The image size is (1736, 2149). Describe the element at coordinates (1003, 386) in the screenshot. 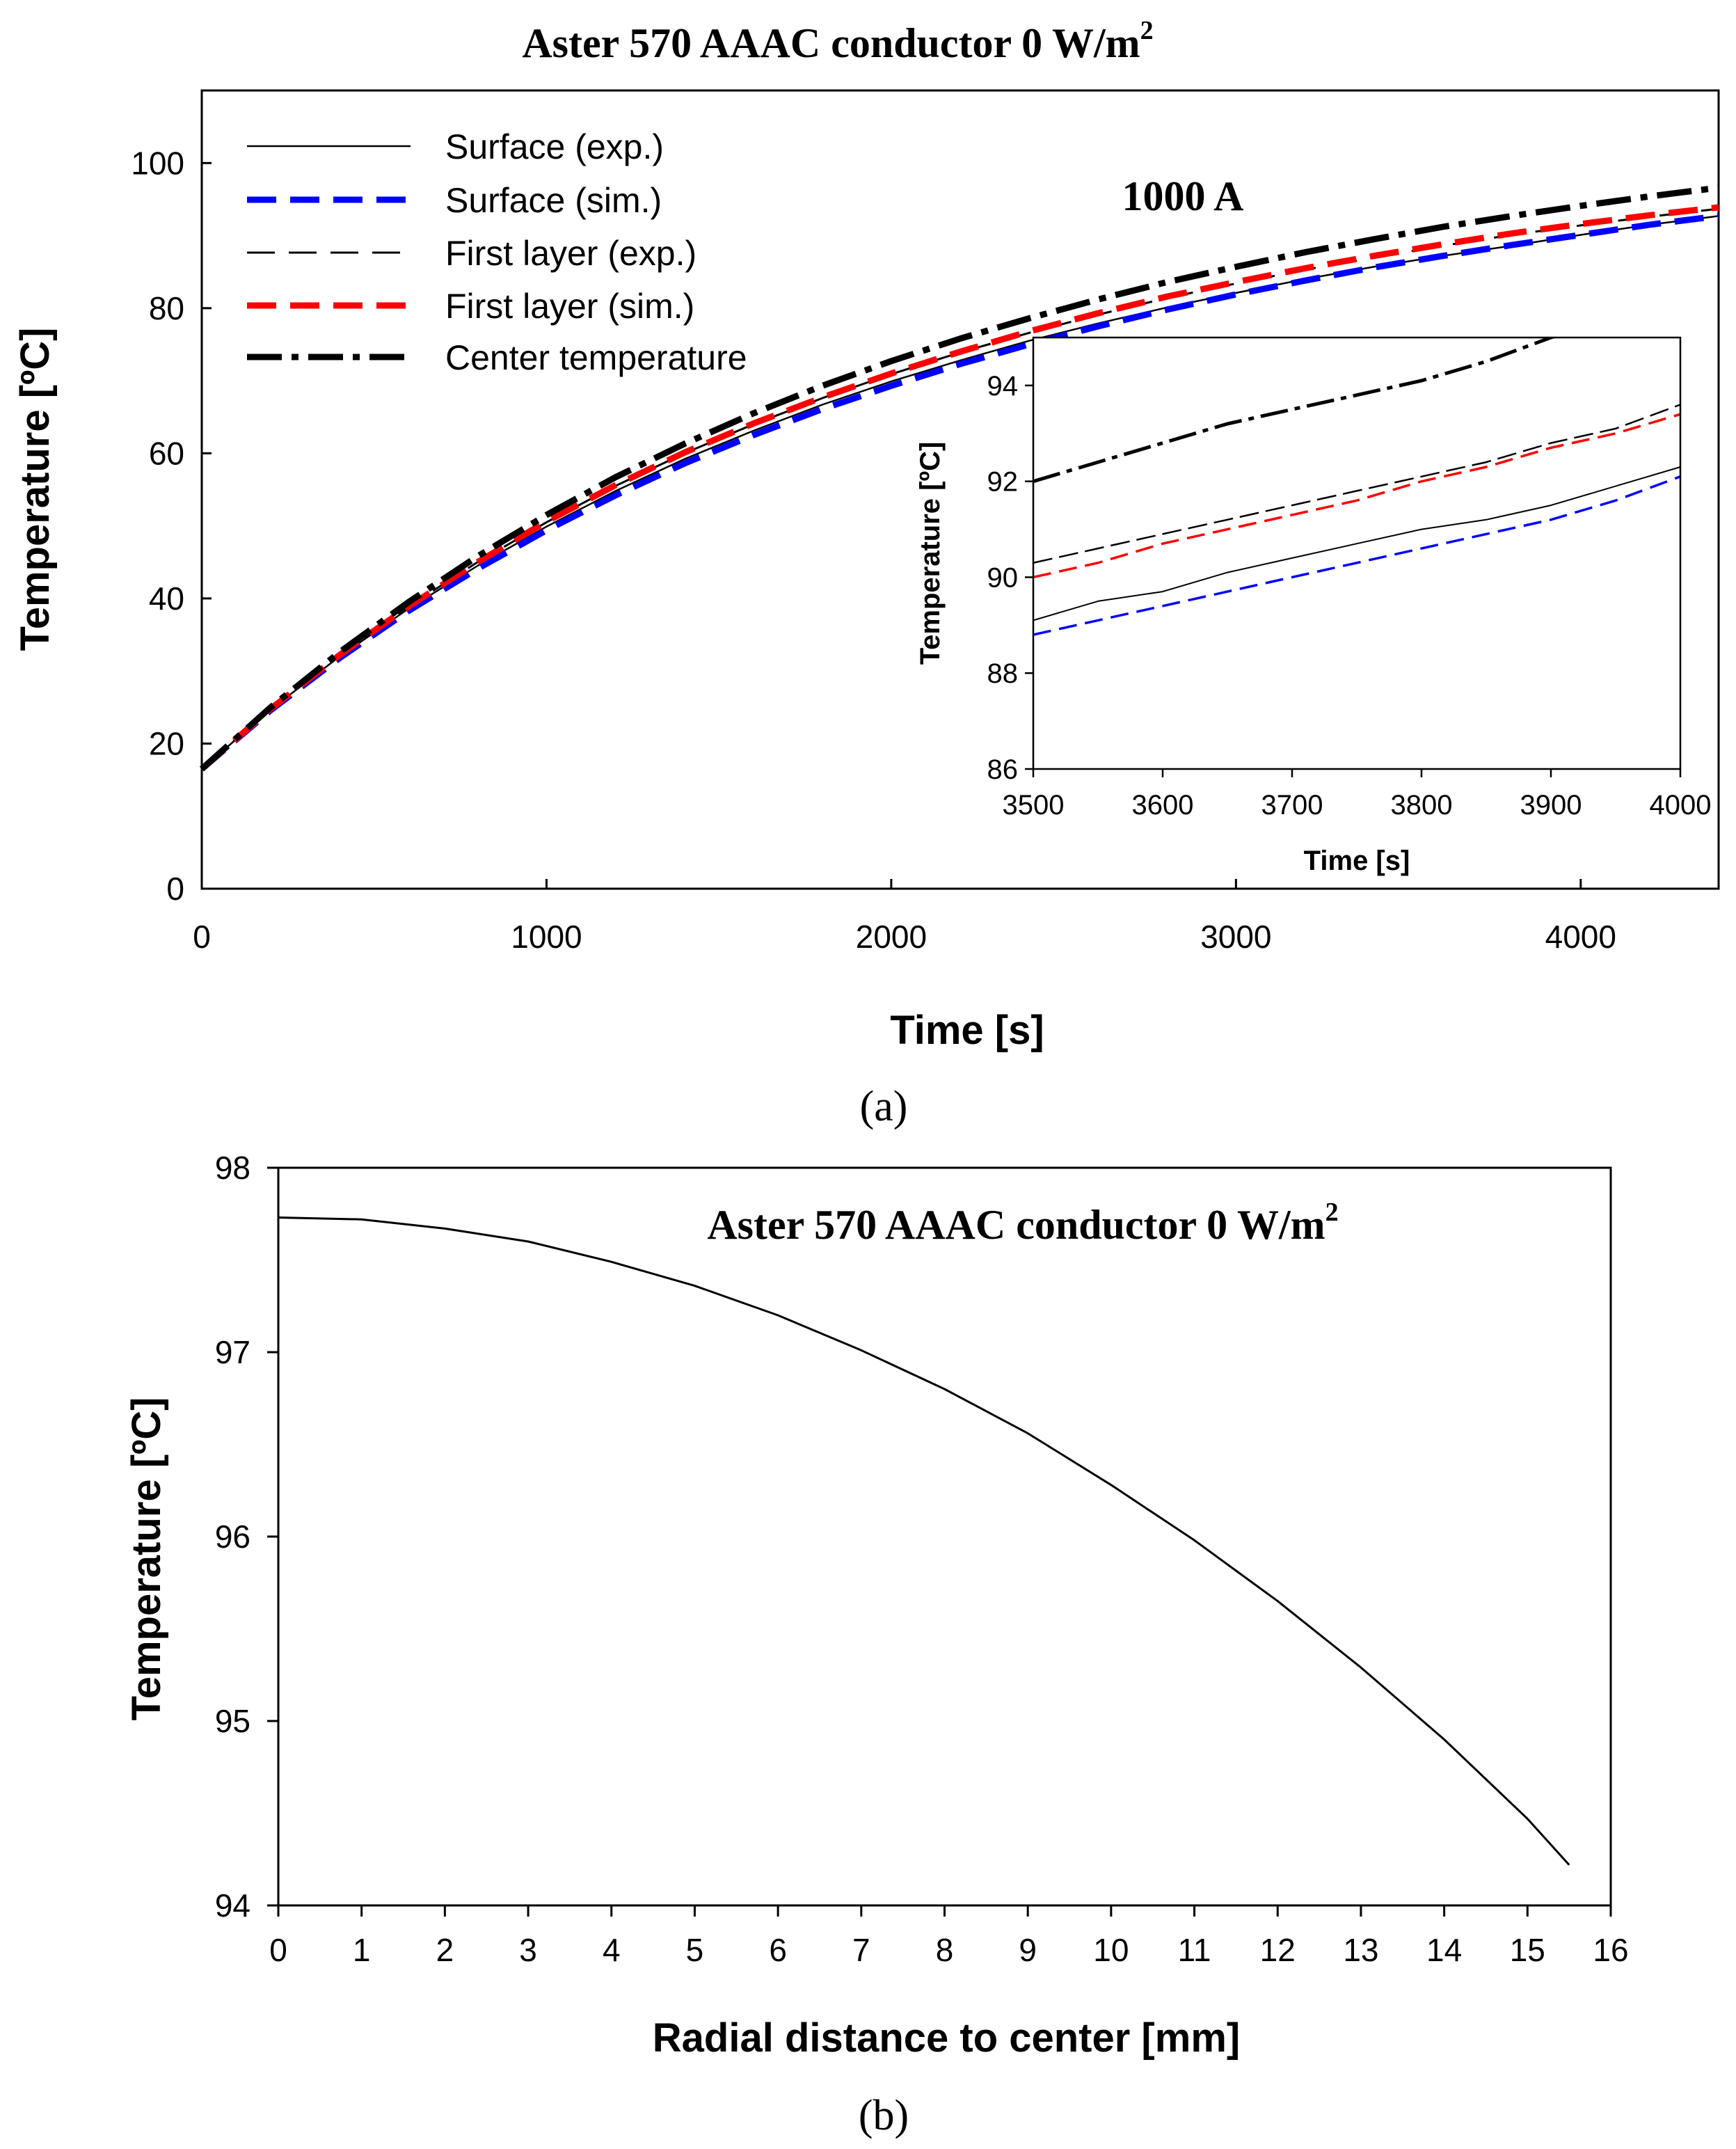

I see `inset-y-tick-label: 94` at that location.